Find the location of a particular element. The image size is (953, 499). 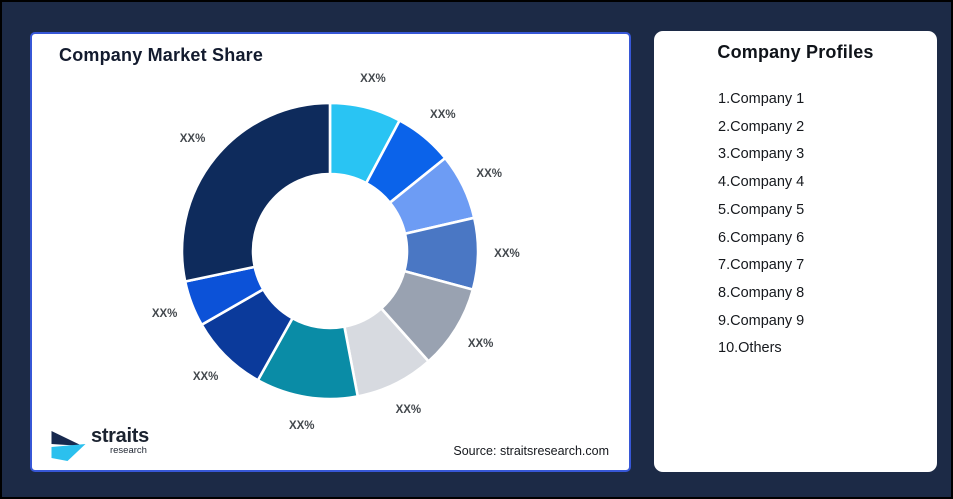

source-text: Source: straitsresearch.com is located at coordinates (531, 451).